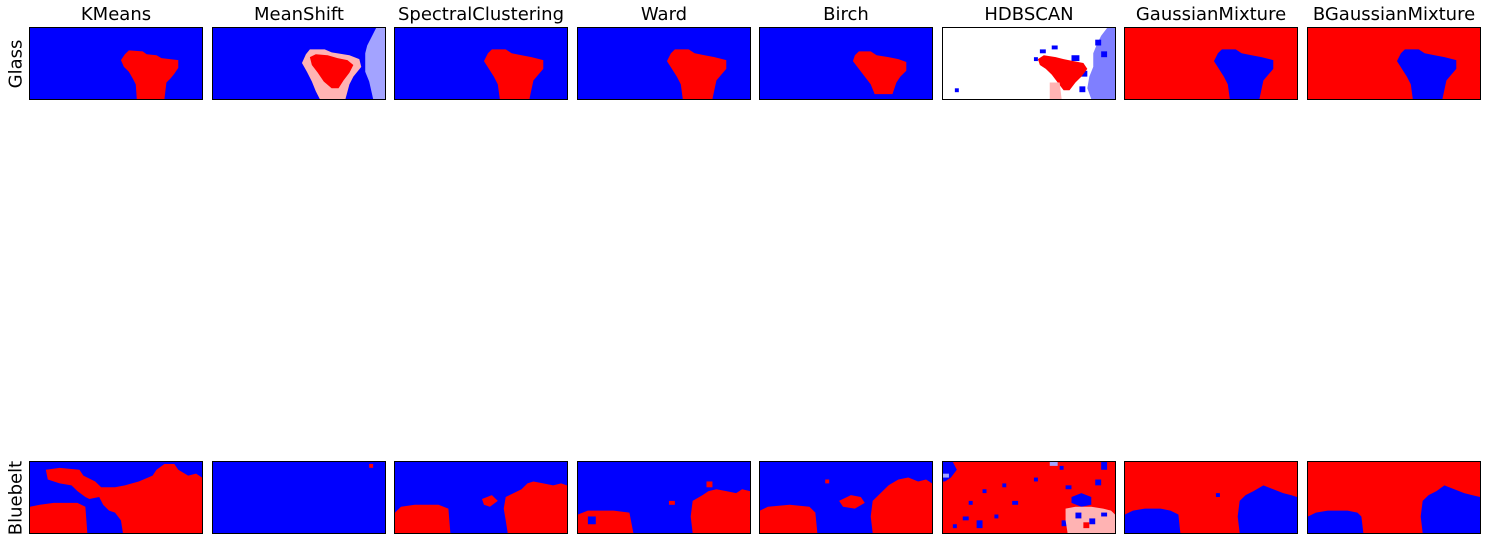  Describe the element at coordinates (664, 63) in the screenshot. I see `heatmap-glass-ward` at that location.